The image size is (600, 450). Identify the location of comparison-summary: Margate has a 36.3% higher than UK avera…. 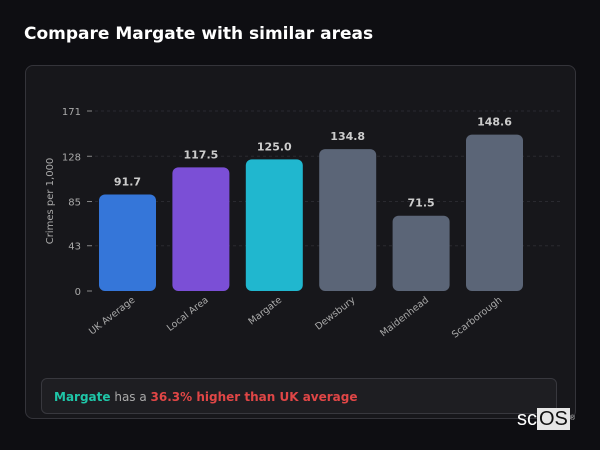
(299, 396).